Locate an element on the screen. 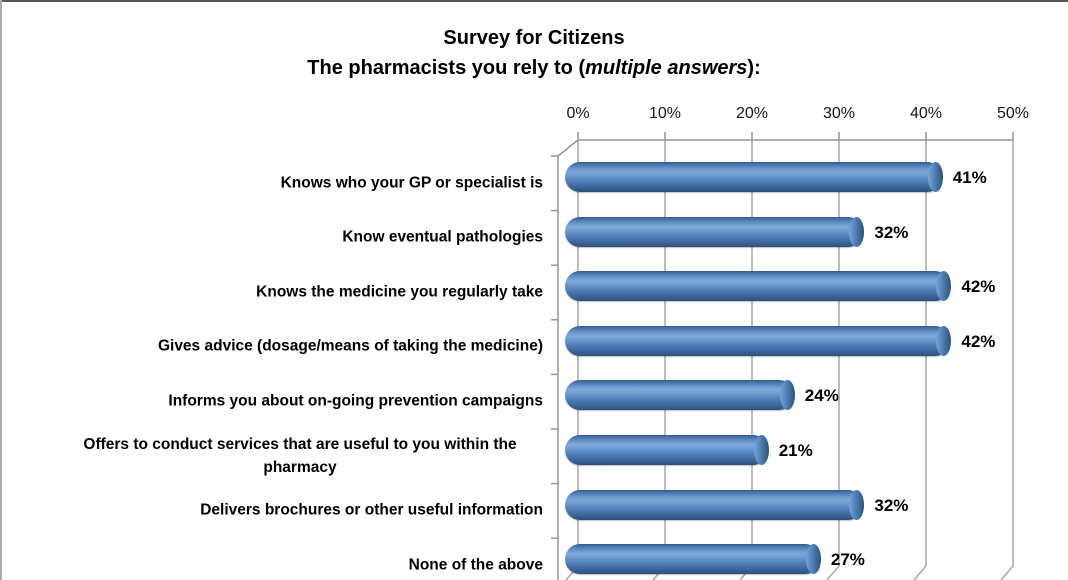 The image size is (1068, 580). category-label: Know eventual pathologies is located at coordinates (442, 237).